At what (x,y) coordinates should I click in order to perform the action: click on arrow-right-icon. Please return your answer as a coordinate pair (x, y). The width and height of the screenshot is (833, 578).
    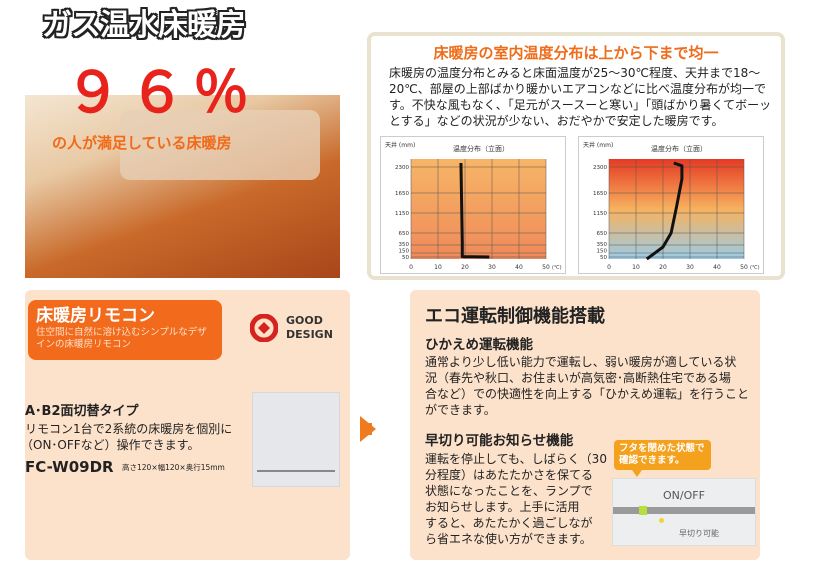
    Looking at the image, I should click on (368, 429).